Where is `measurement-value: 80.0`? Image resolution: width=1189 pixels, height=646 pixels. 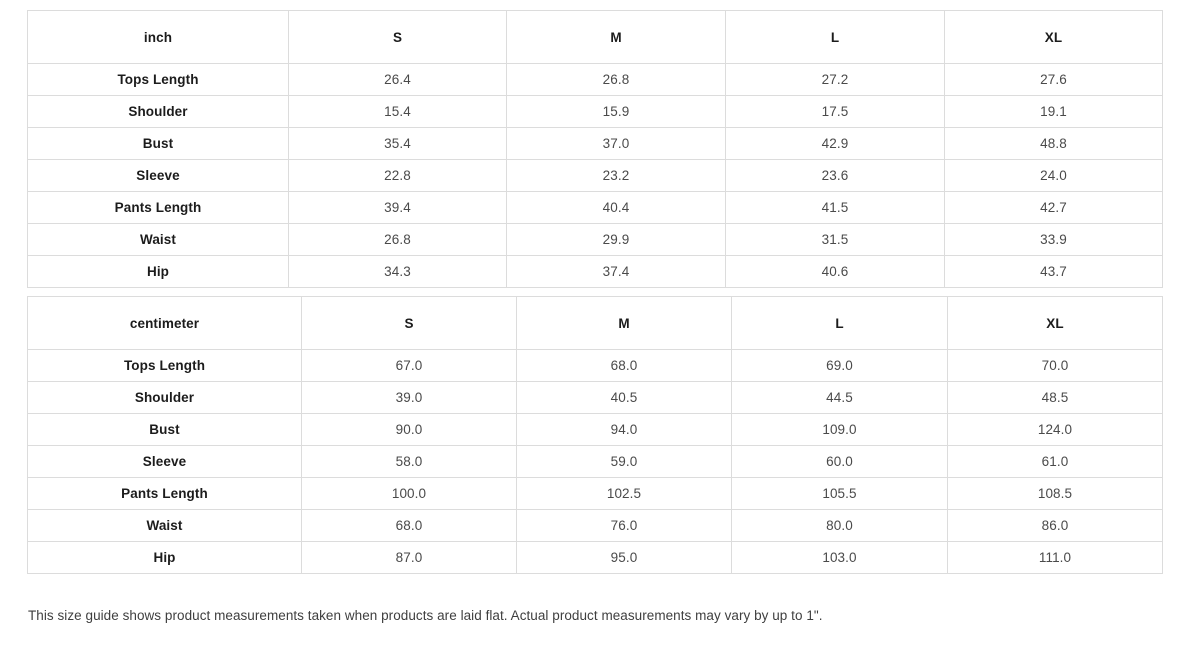 measurement-value: 80.0 is located at coordinates (839, 525).